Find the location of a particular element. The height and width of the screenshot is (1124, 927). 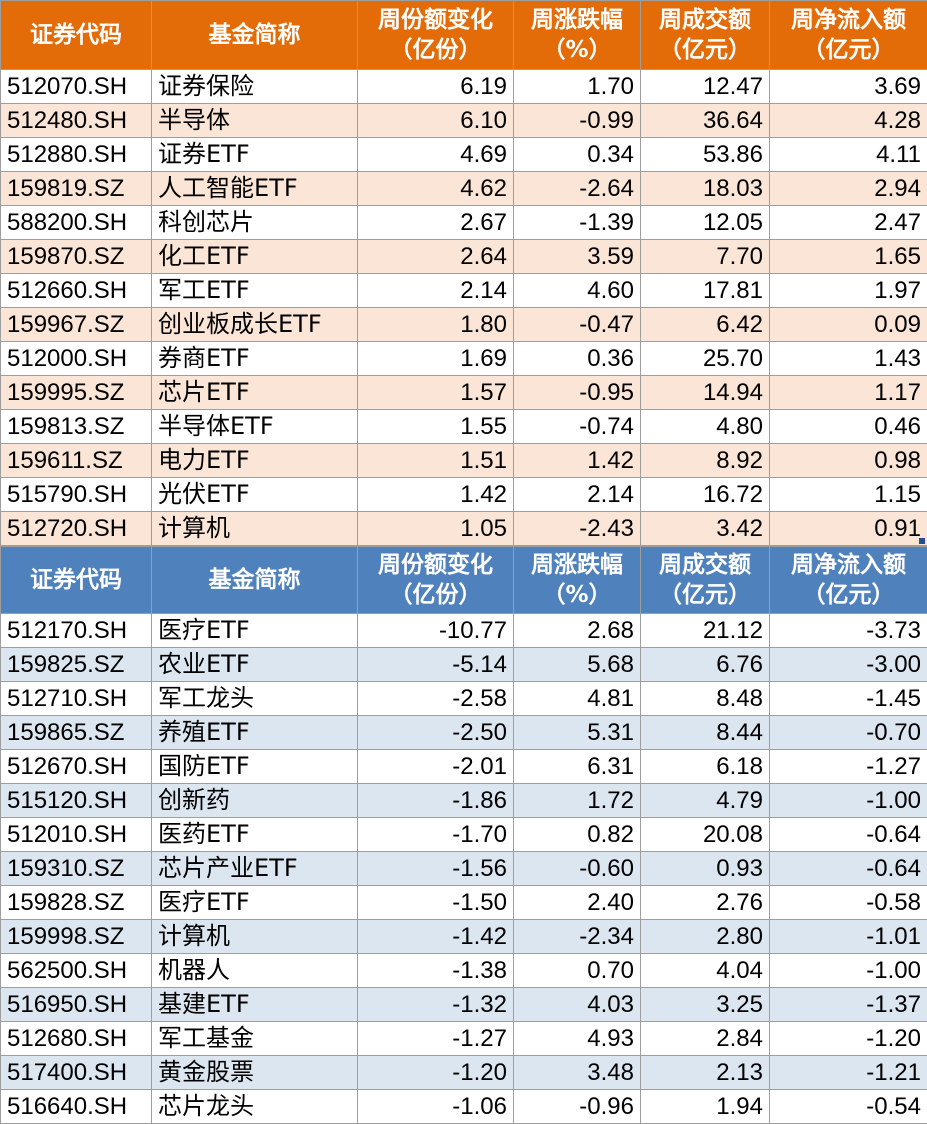

header-line: 周成交额 is located at coordinates (705, 565).